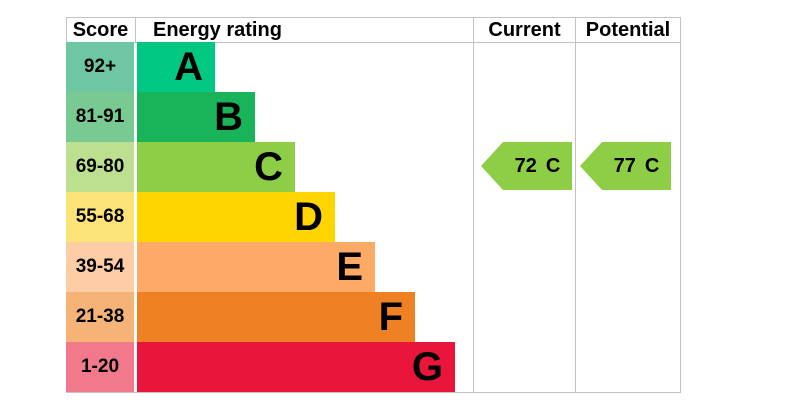  What do you see at coordinates (349, 267) in the screenshot?
I see `band-letter-e: E` at bounding box center [349, 267].